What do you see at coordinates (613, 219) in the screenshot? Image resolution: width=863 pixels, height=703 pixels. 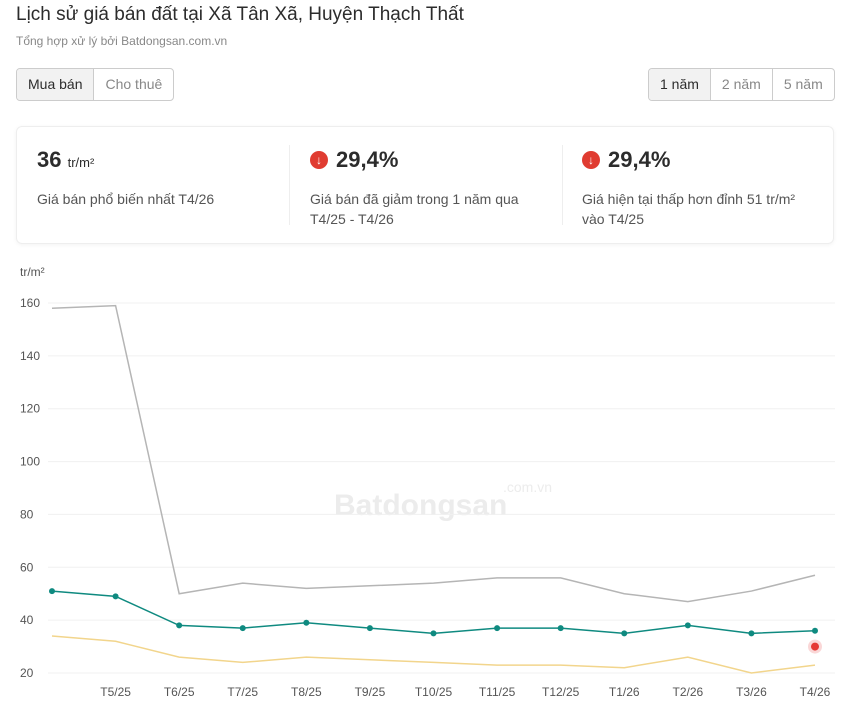 I see `stat-text: vào T4/25` at bounding box center [613, 219].